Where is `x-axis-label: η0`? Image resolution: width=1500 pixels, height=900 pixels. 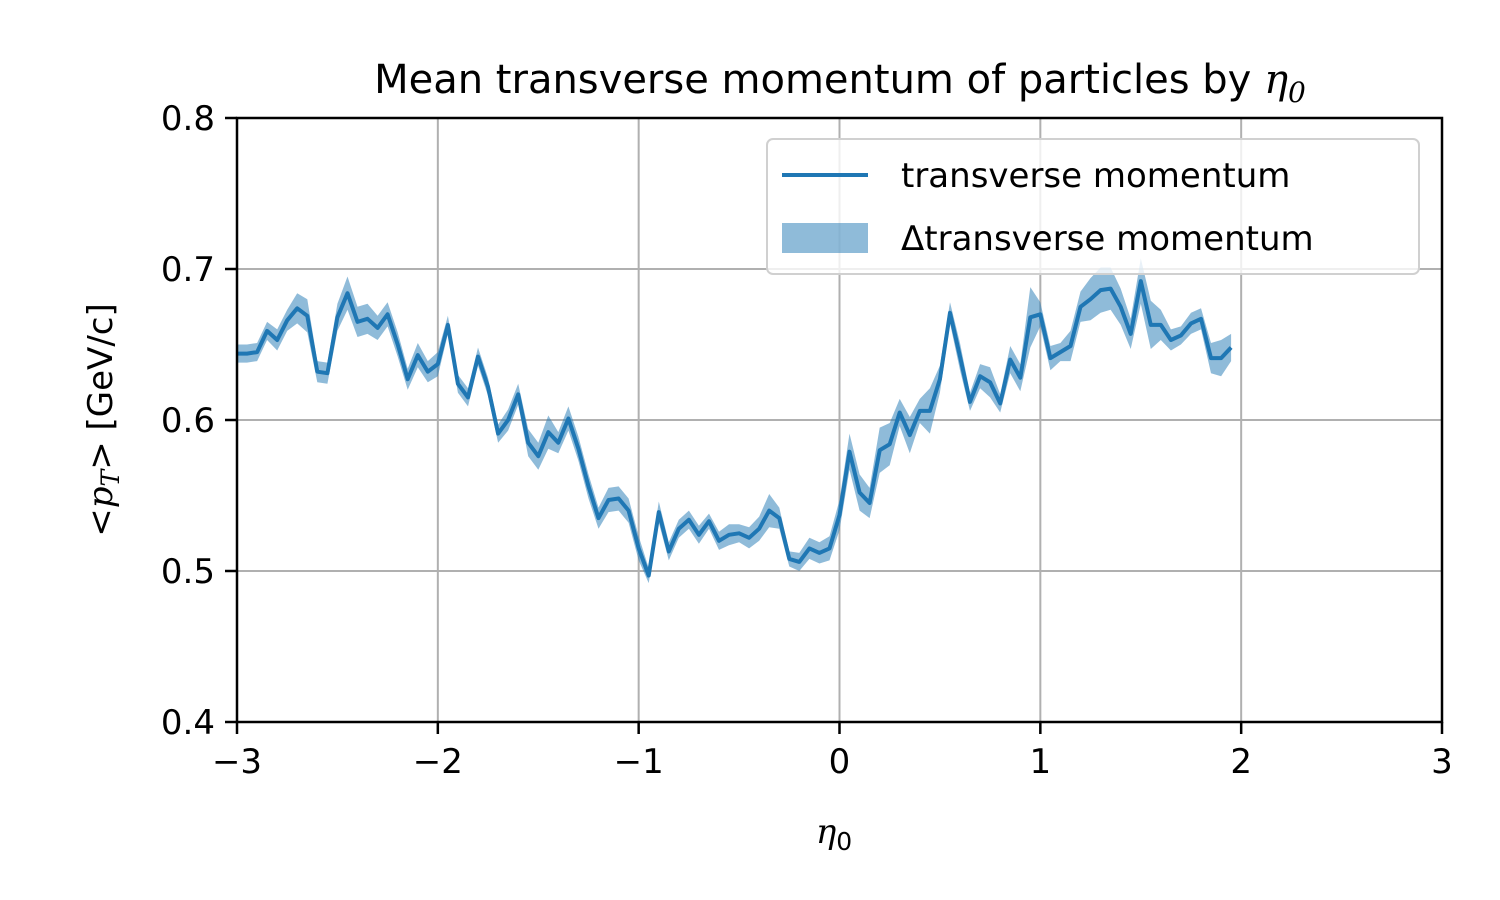 x-axis-label: η0 is located at coordinates (834, 834).